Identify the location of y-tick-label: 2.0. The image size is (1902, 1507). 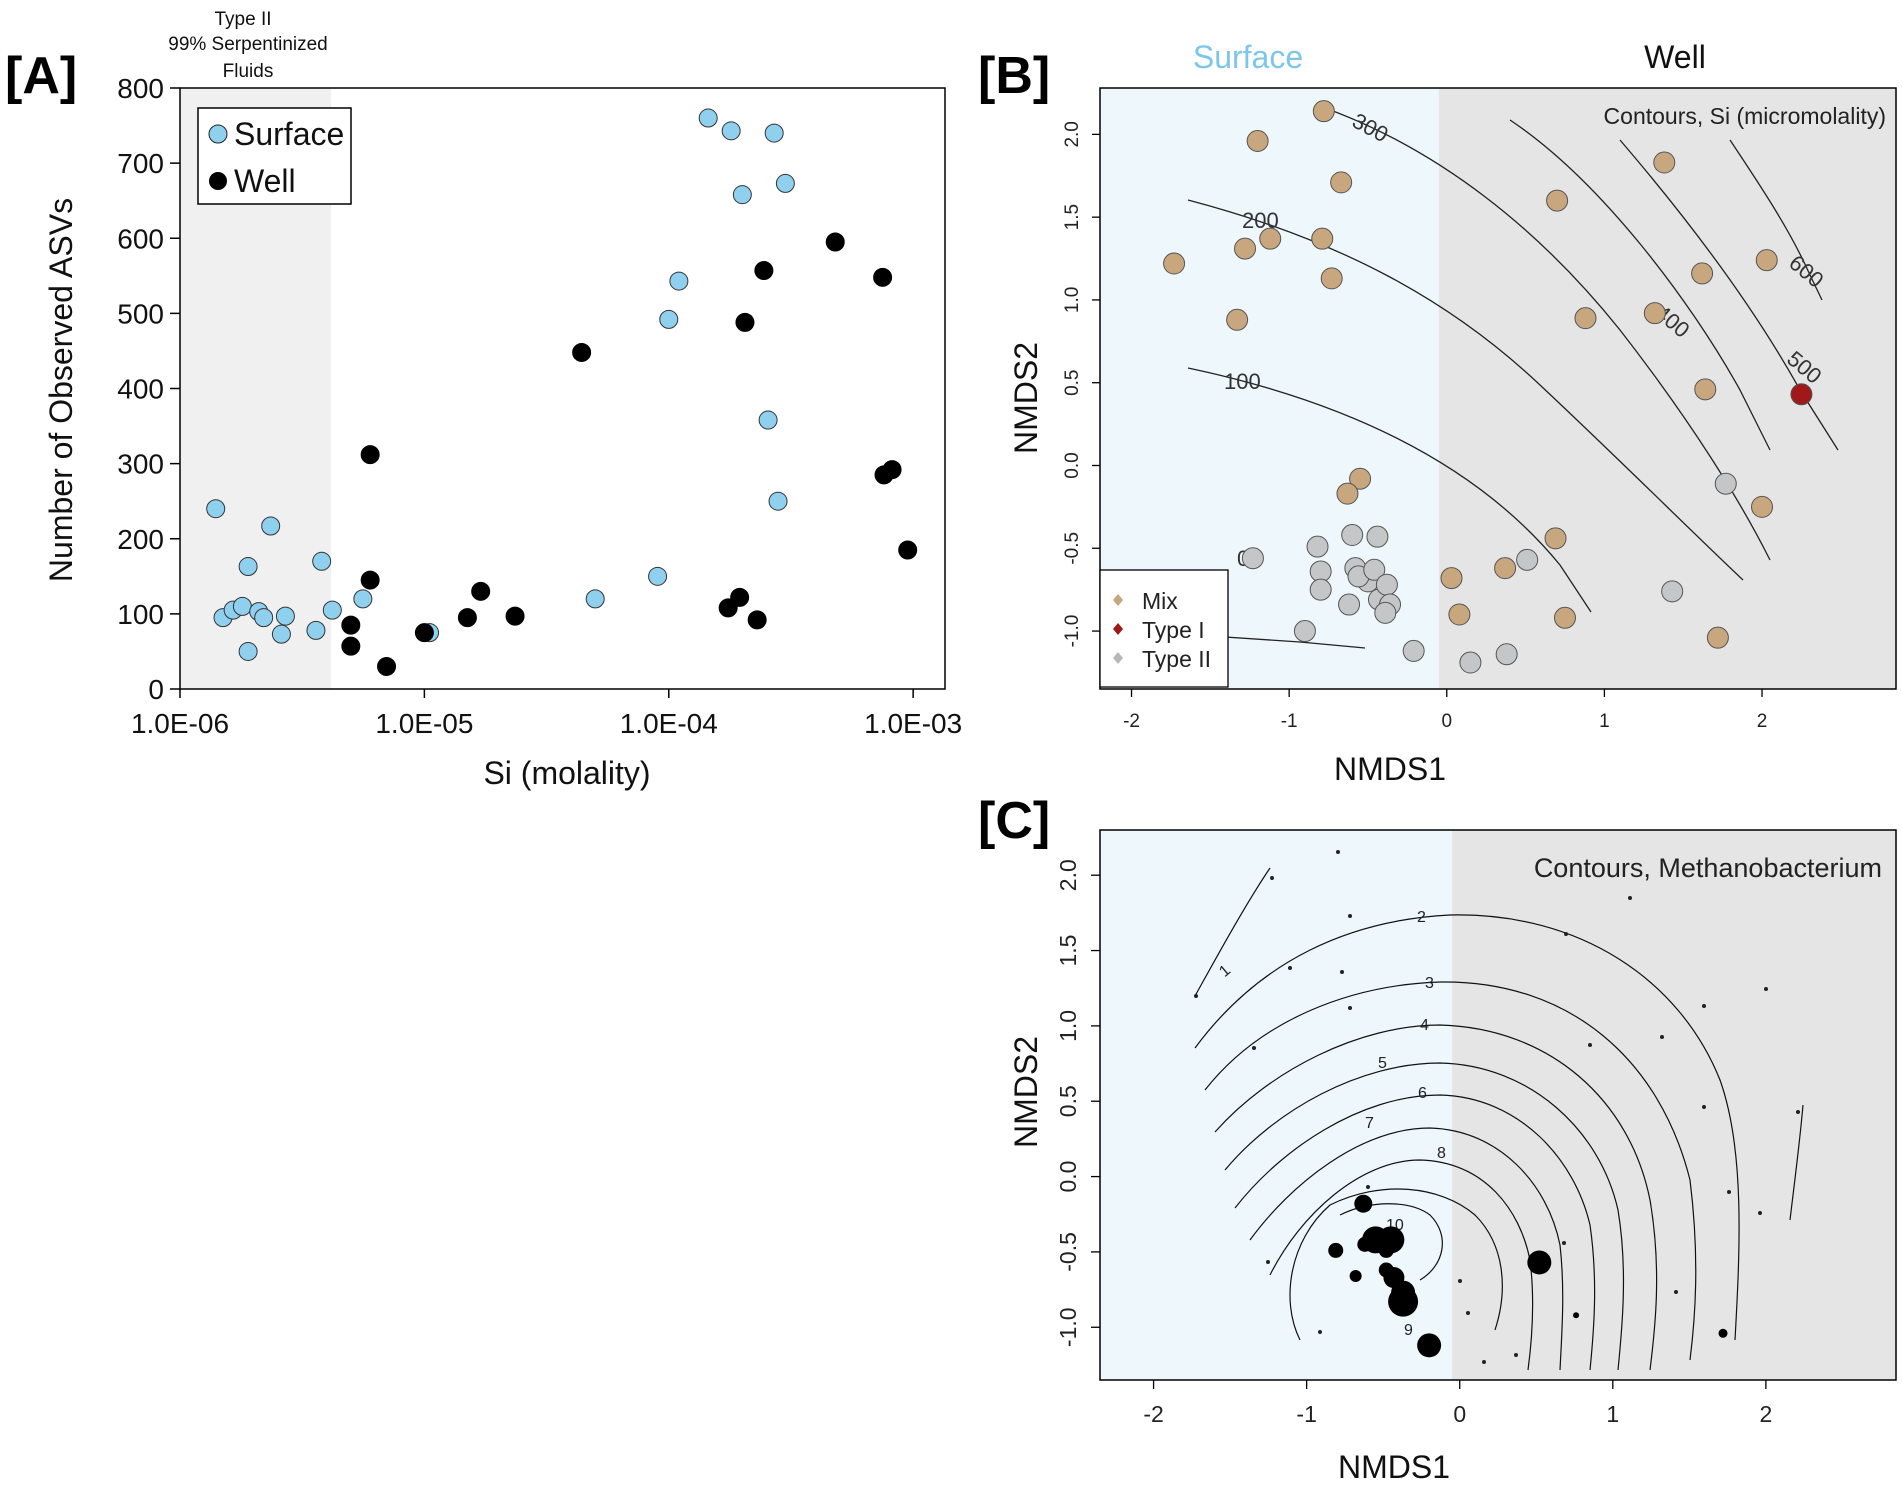
(1068, 875).